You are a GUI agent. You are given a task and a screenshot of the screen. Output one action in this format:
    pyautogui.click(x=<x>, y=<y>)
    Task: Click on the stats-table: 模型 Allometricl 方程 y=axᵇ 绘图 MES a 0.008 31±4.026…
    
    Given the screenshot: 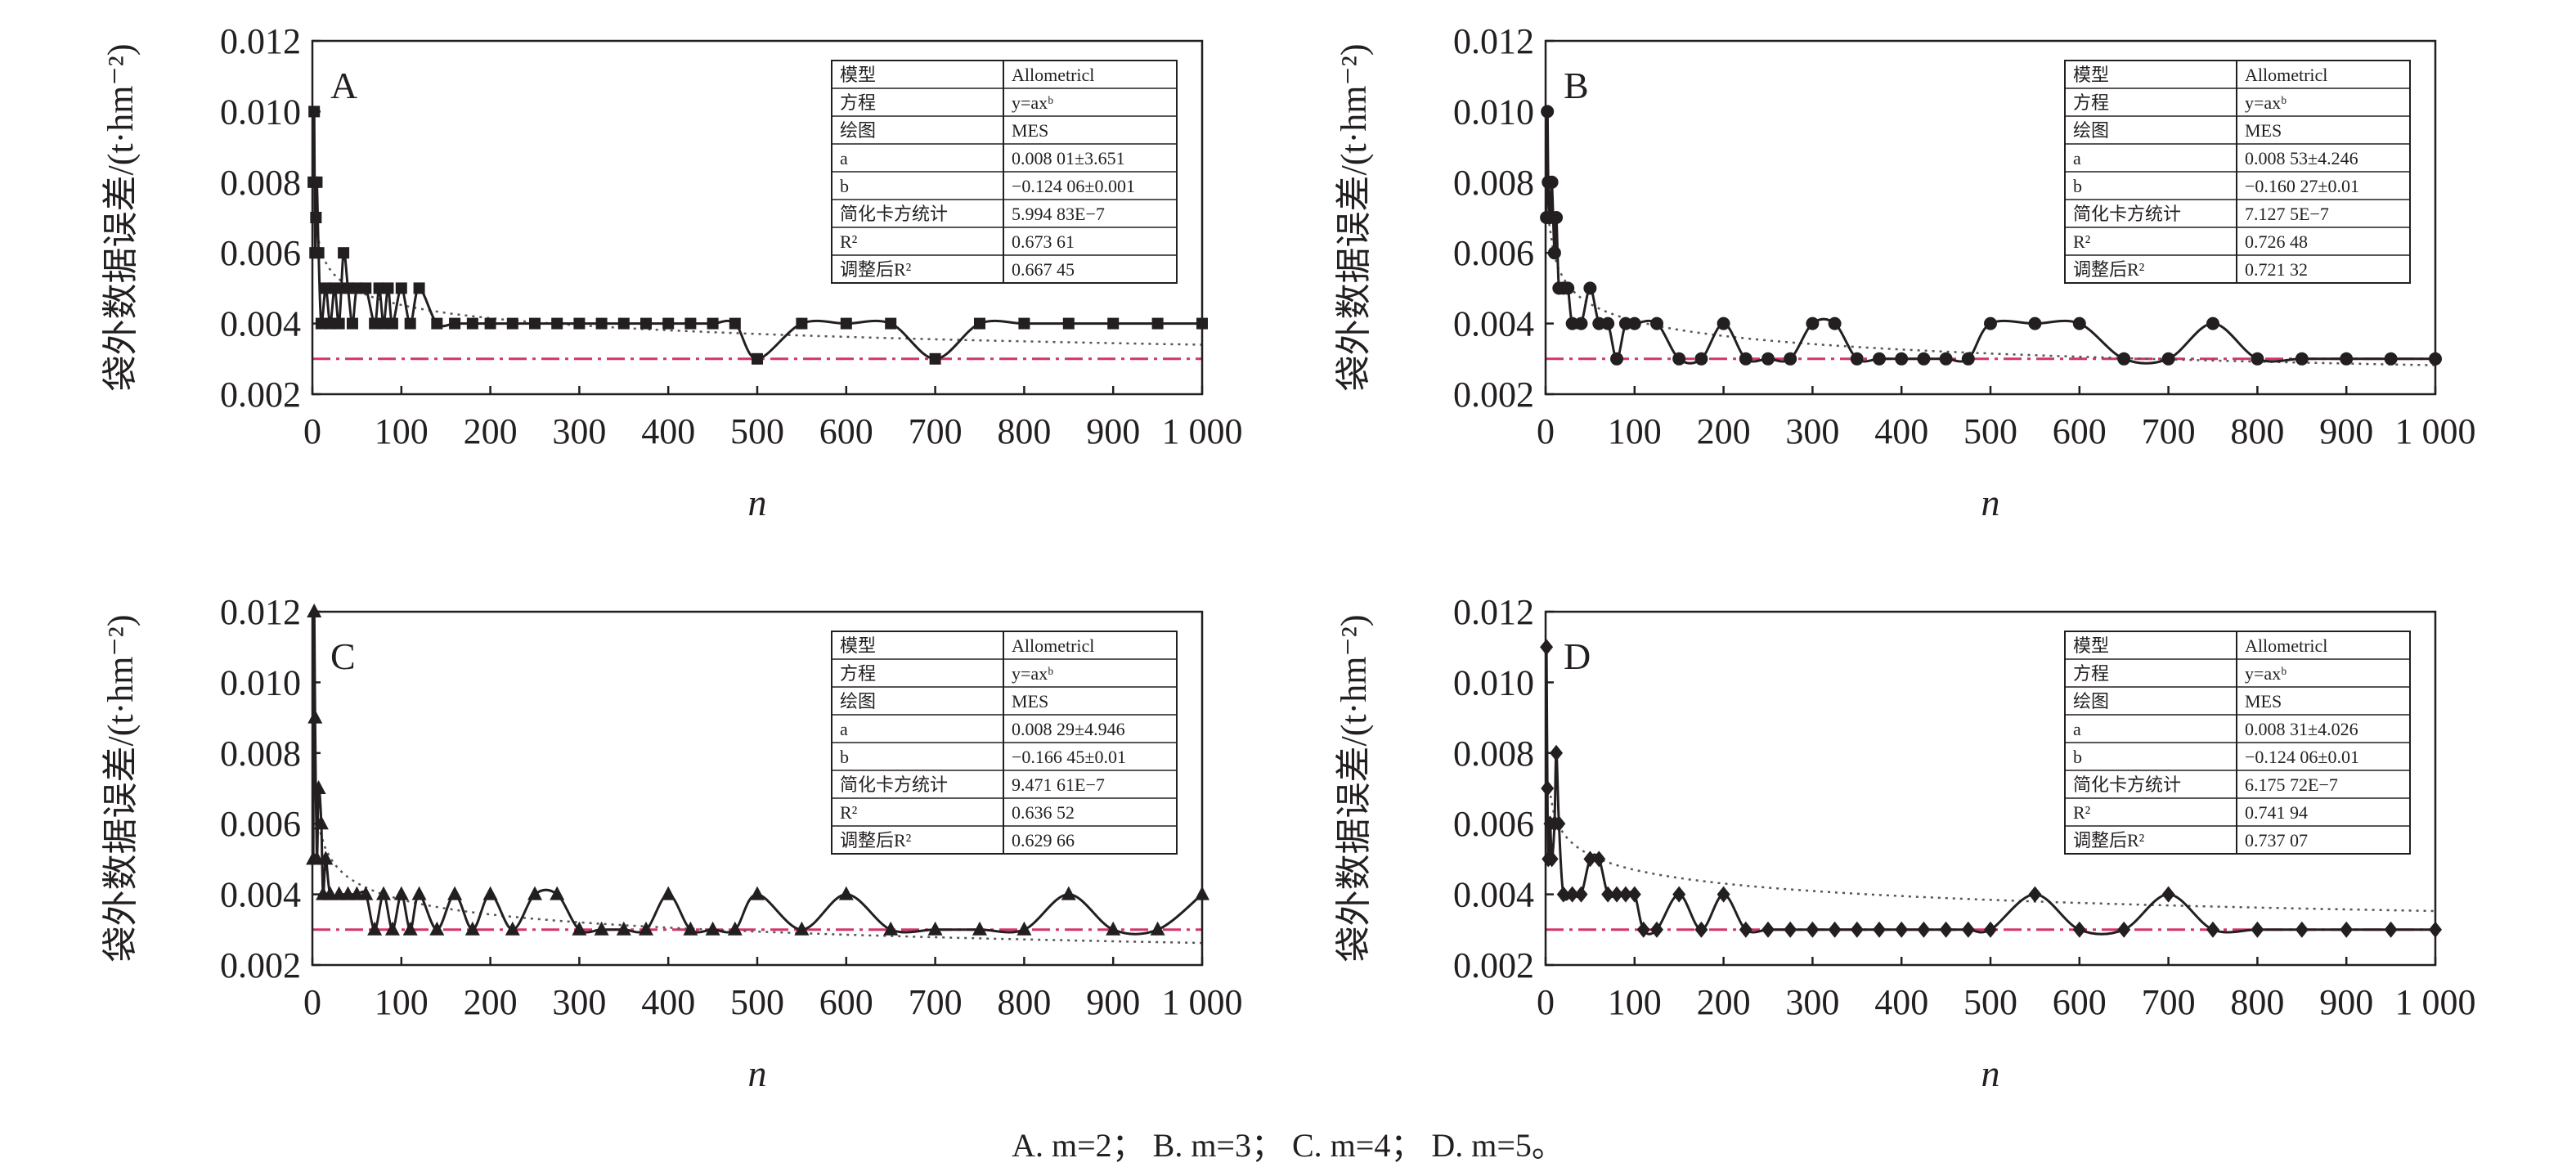 What is the action you would take?
    pyautogui.click(x=2237, y=743)
    